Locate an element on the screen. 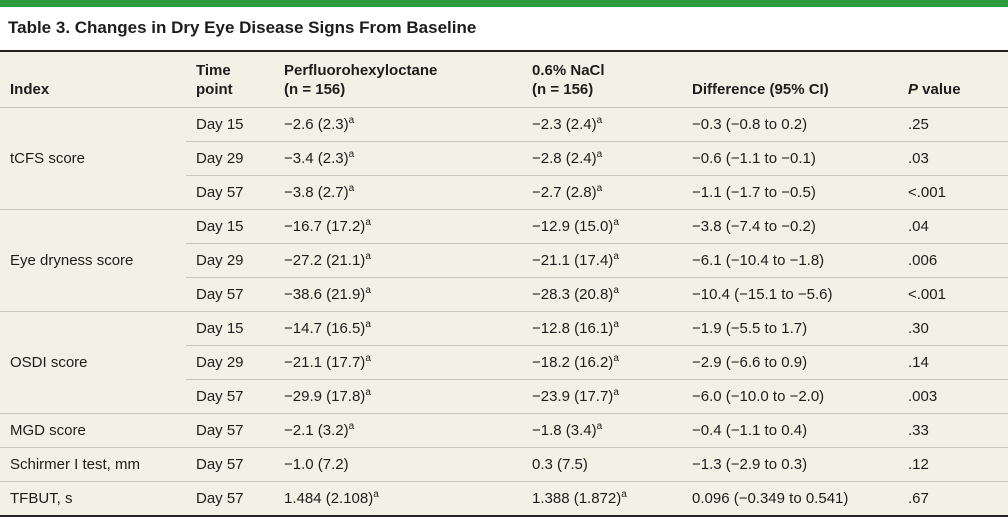 This screenshot has width=1008, height=524. difference-cell: −10.4 (−15.1 to −5.6) is located at coordinates (790, 294).